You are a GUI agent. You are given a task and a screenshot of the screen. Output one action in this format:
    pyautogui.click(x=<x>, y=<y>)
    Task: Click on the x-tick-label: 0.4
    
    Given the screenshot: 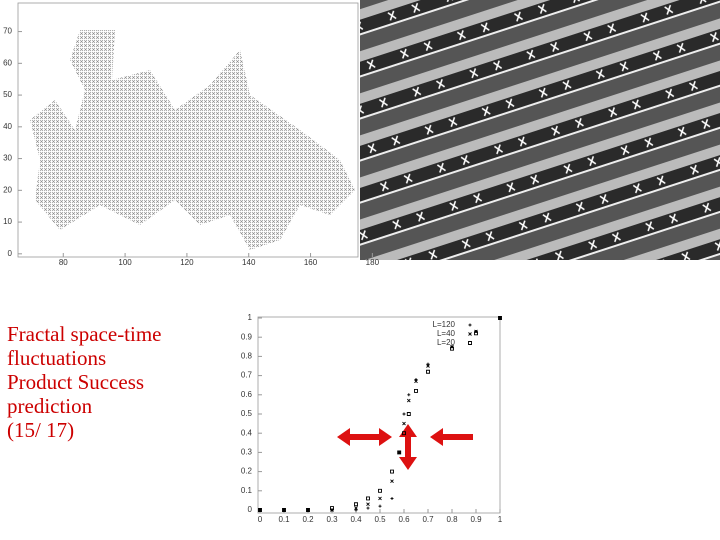 What is the action you would take?
    pyautogui.click(x=356, y=519)
    